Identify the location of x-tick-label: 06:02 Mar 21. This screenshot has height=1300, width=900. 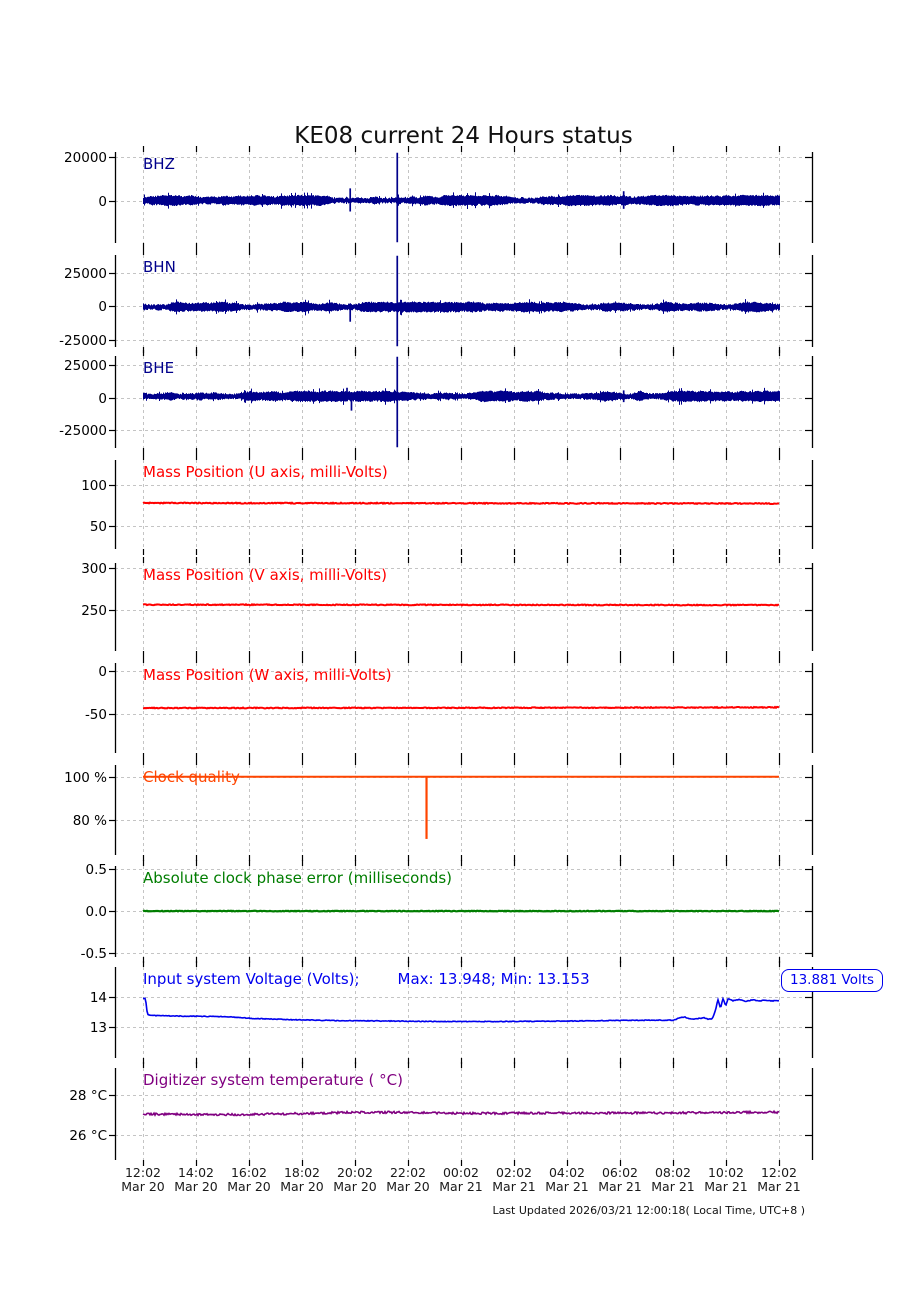
(620, 1179).